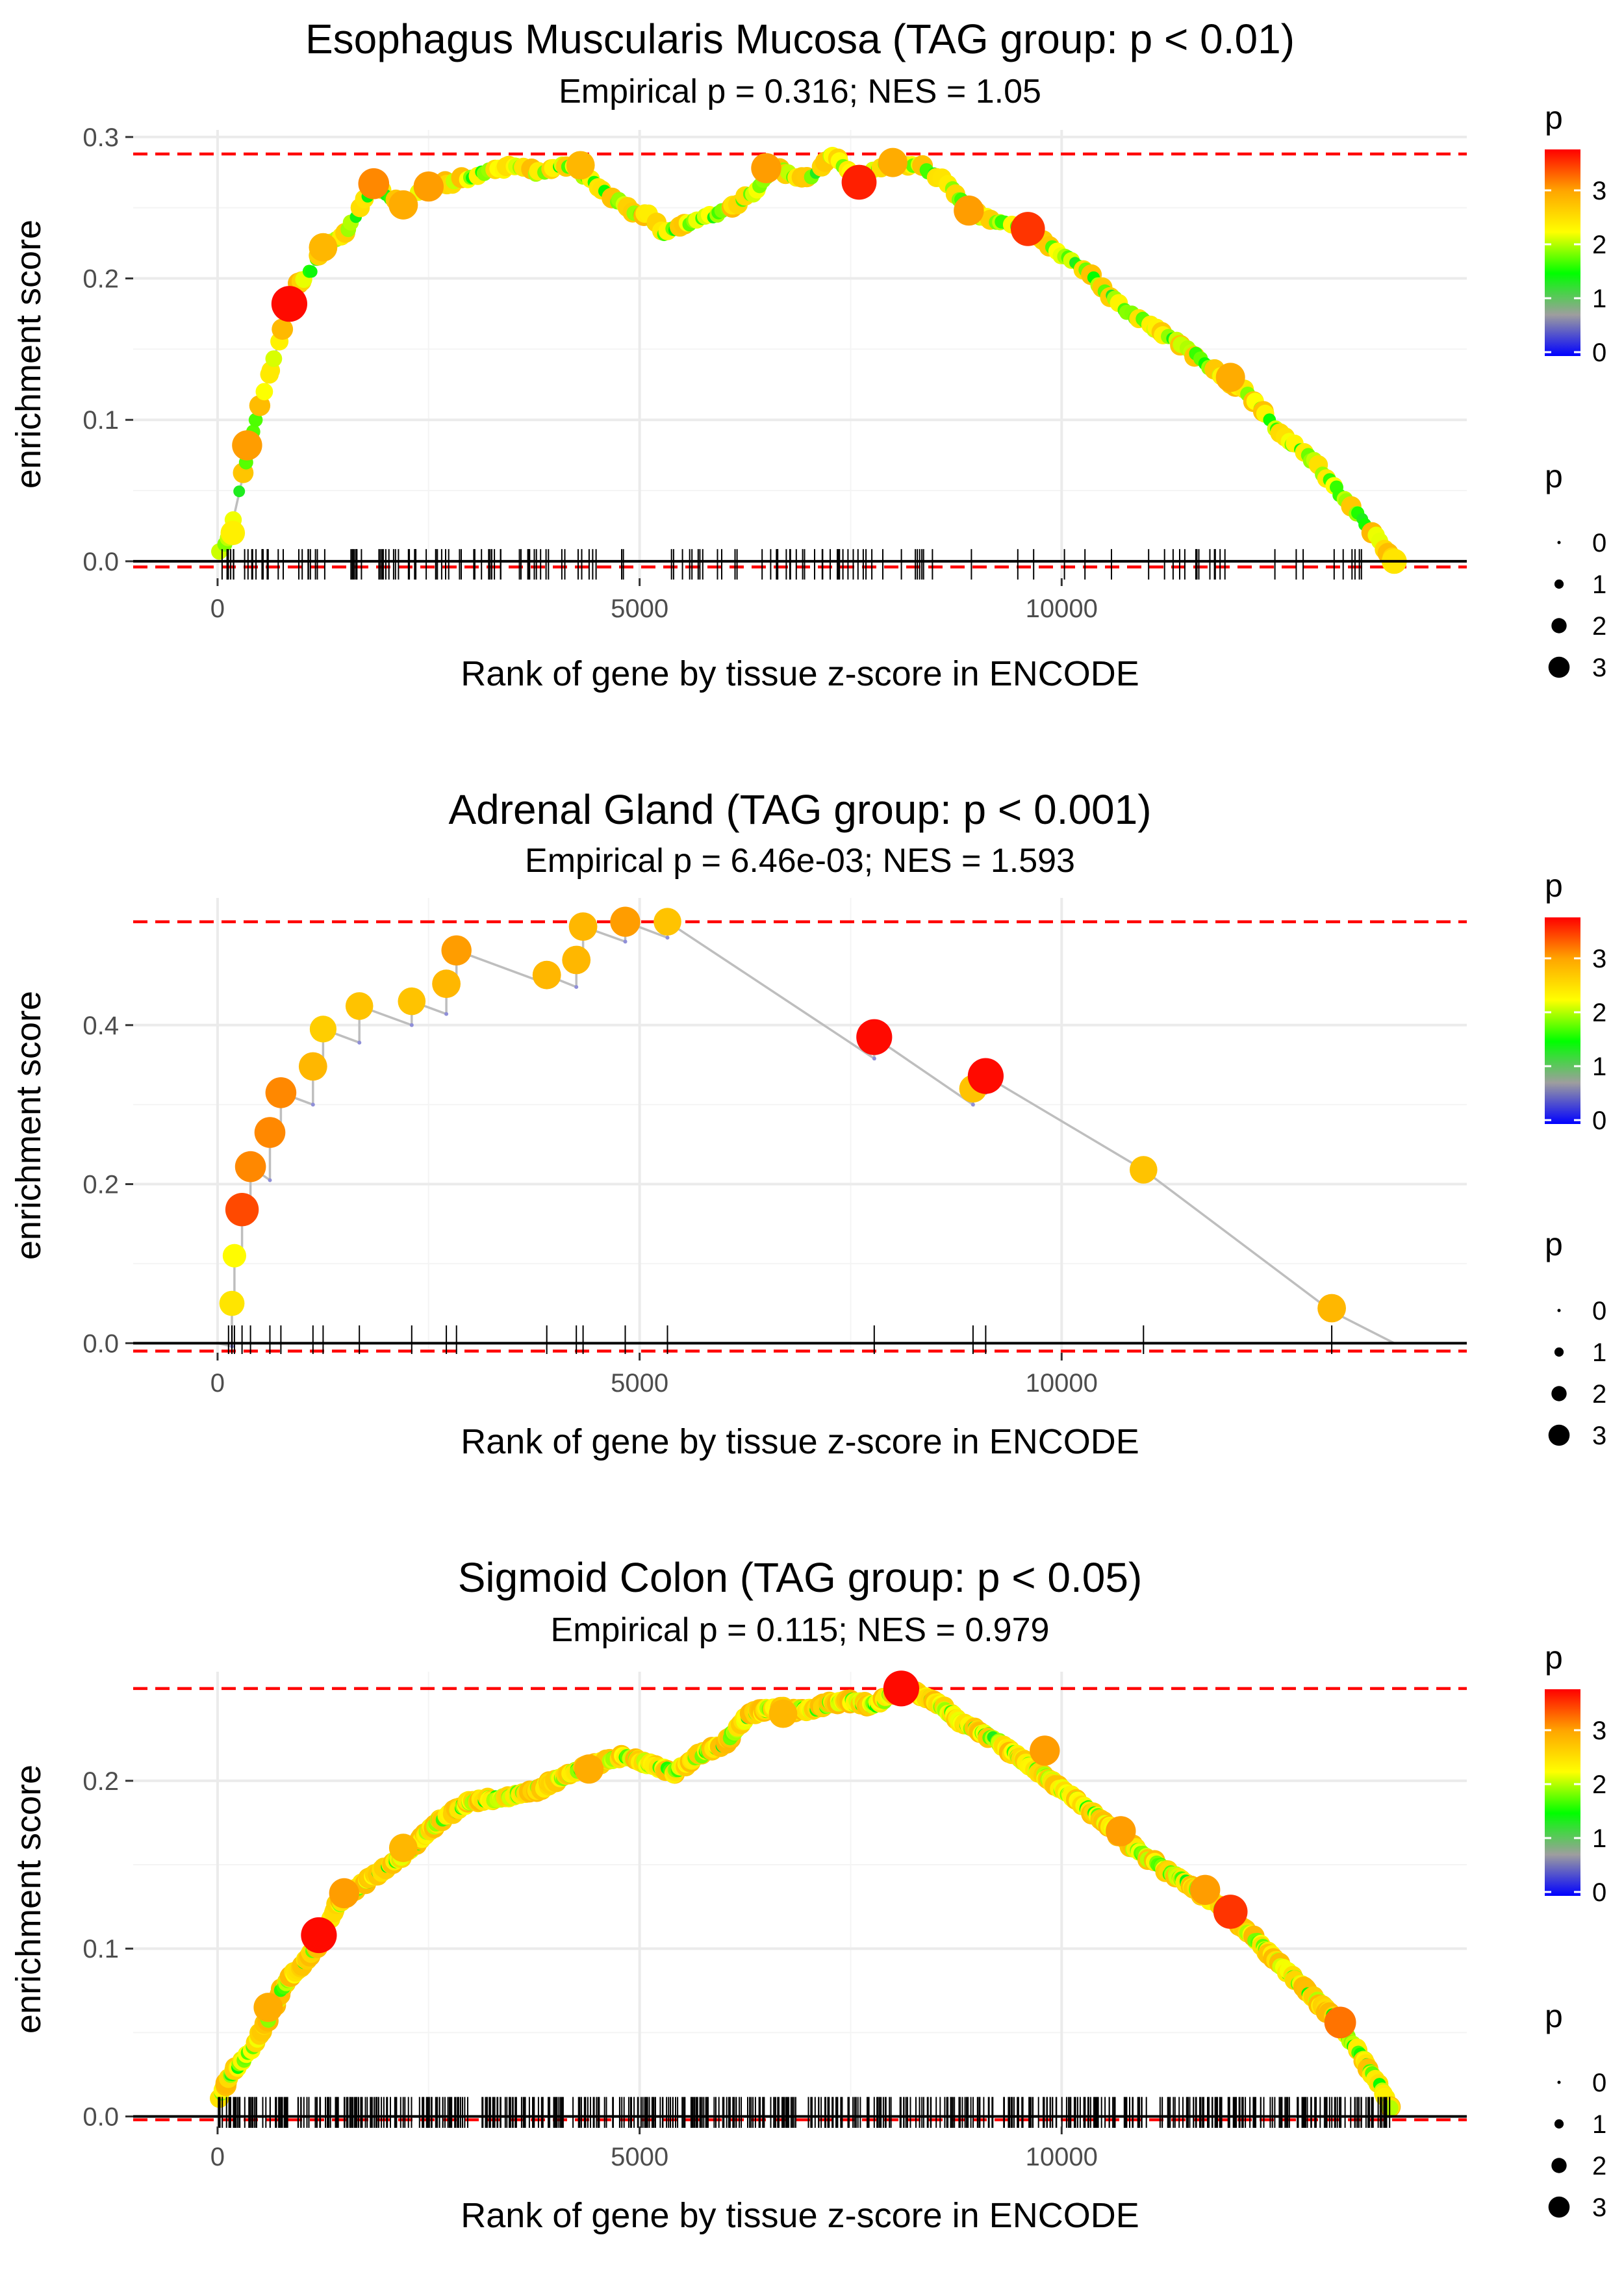 This screenshot has height=2274, width=1624. What do you see at coordinates (639, 1383) in the screenshot?
I see `x-tick-label: 5000` at bounding box center [639, 1383].